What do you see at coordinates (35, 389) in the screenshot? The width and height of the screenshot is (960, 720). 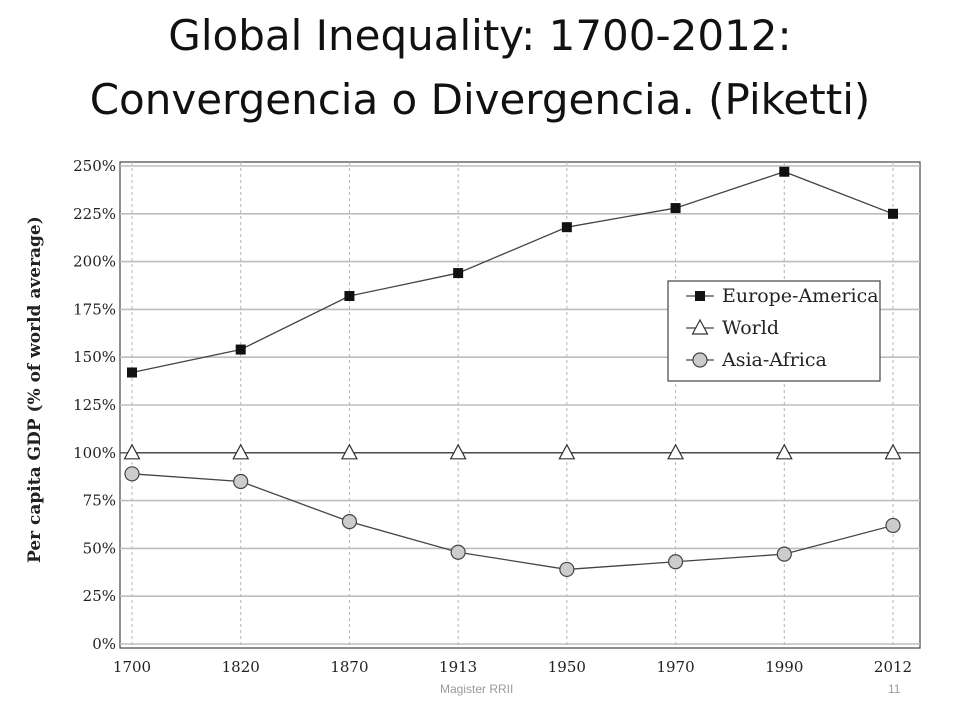 I see `y-axis-label: Per capita GDP (% of world average)` at bounding box center [35, 389].